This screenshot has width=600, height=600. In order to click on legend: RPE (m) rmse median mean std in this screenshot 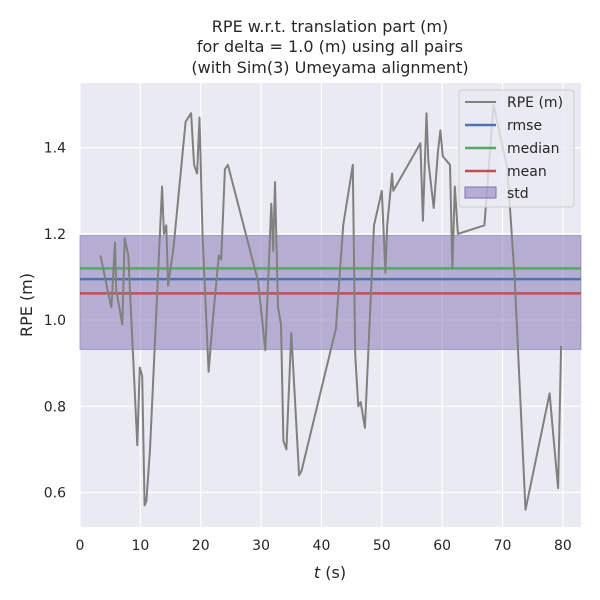, I will do `click(516, 148)`.